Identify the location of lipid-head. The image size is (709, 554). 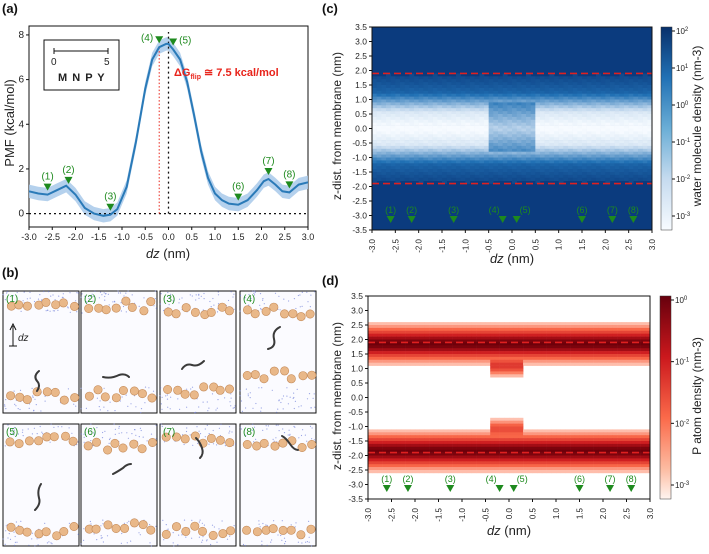
(29, 441).